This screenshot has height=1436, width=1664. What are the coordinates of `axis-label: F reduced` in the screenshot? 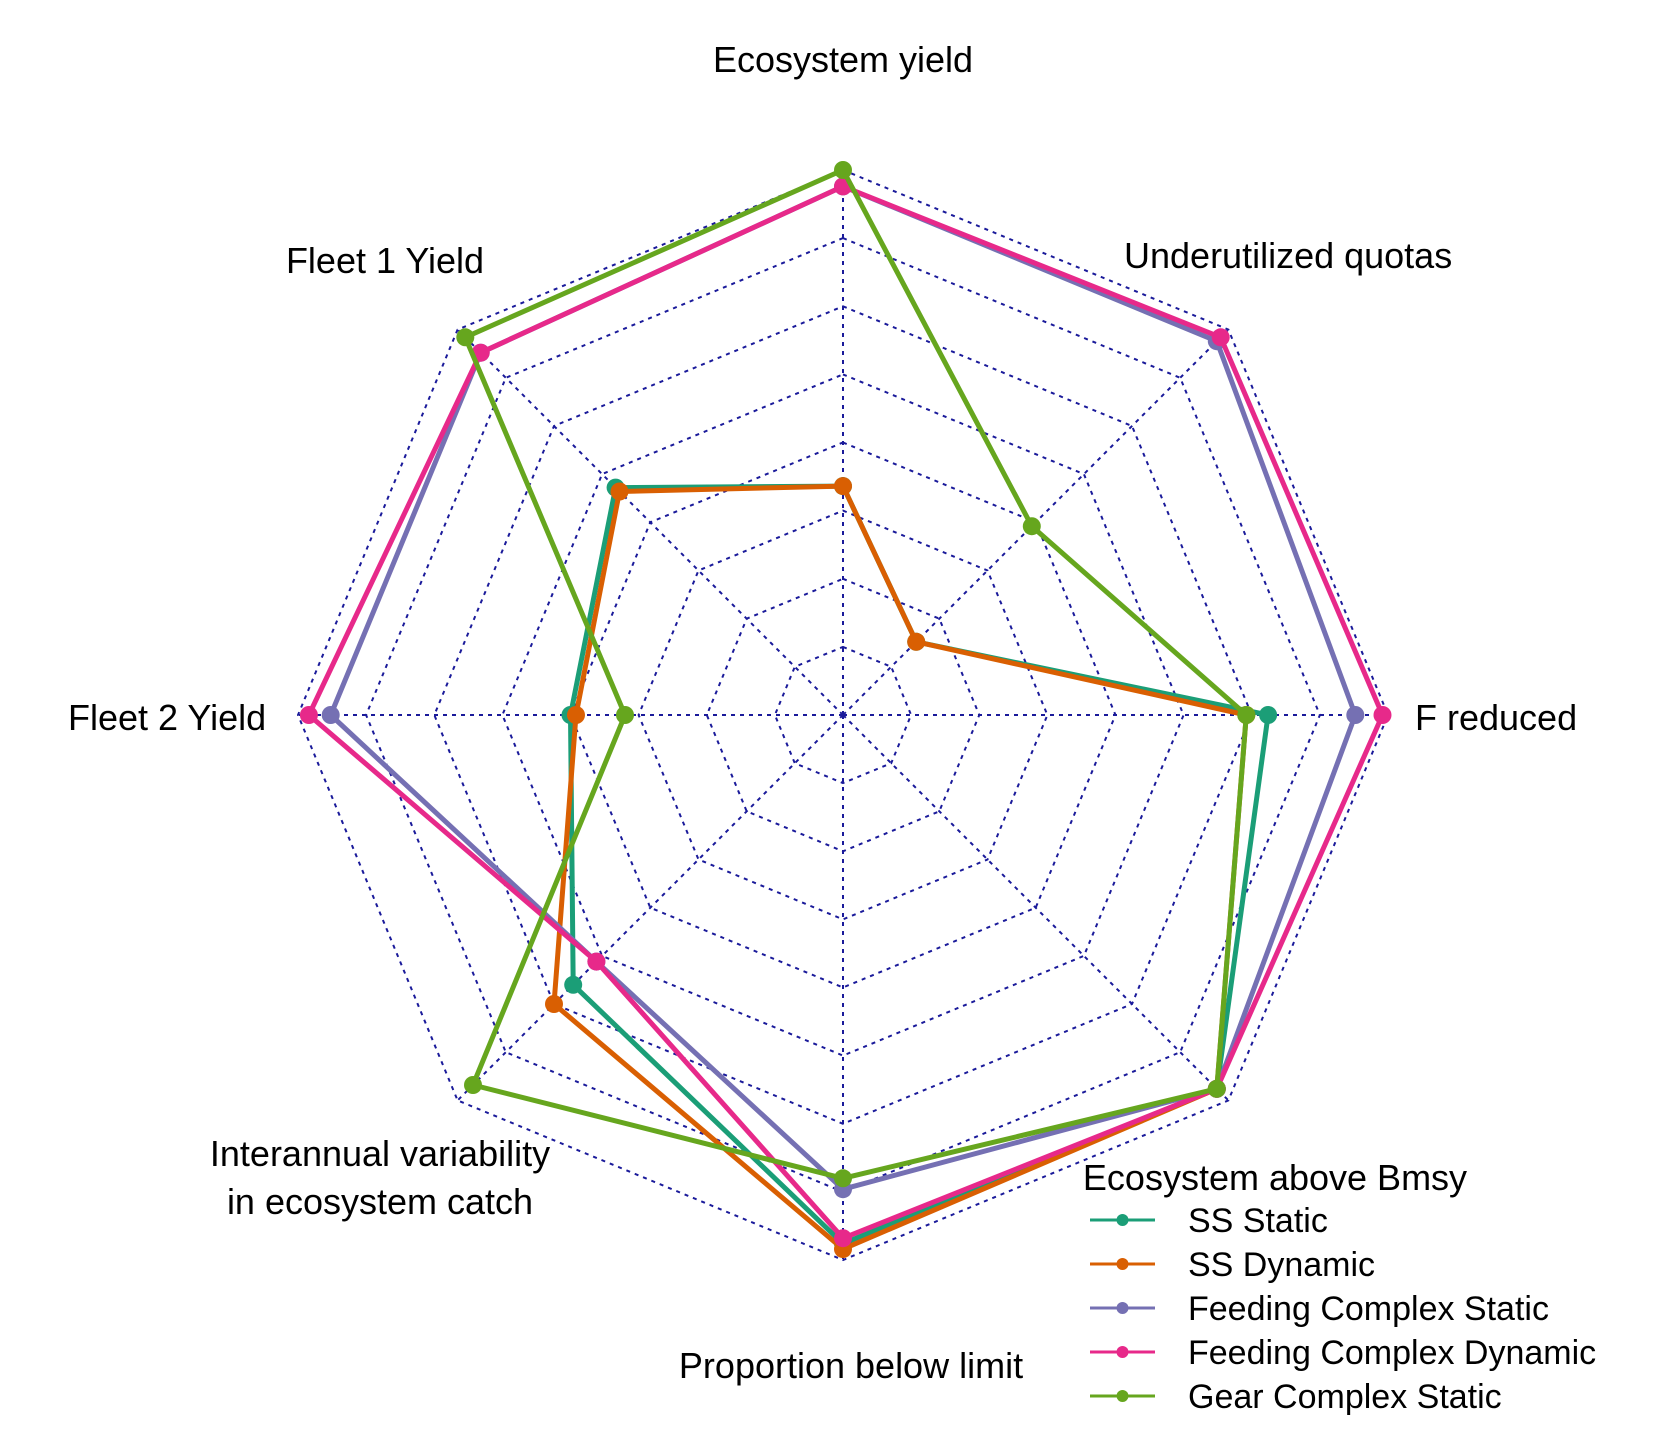 It's located at (1496, 717).